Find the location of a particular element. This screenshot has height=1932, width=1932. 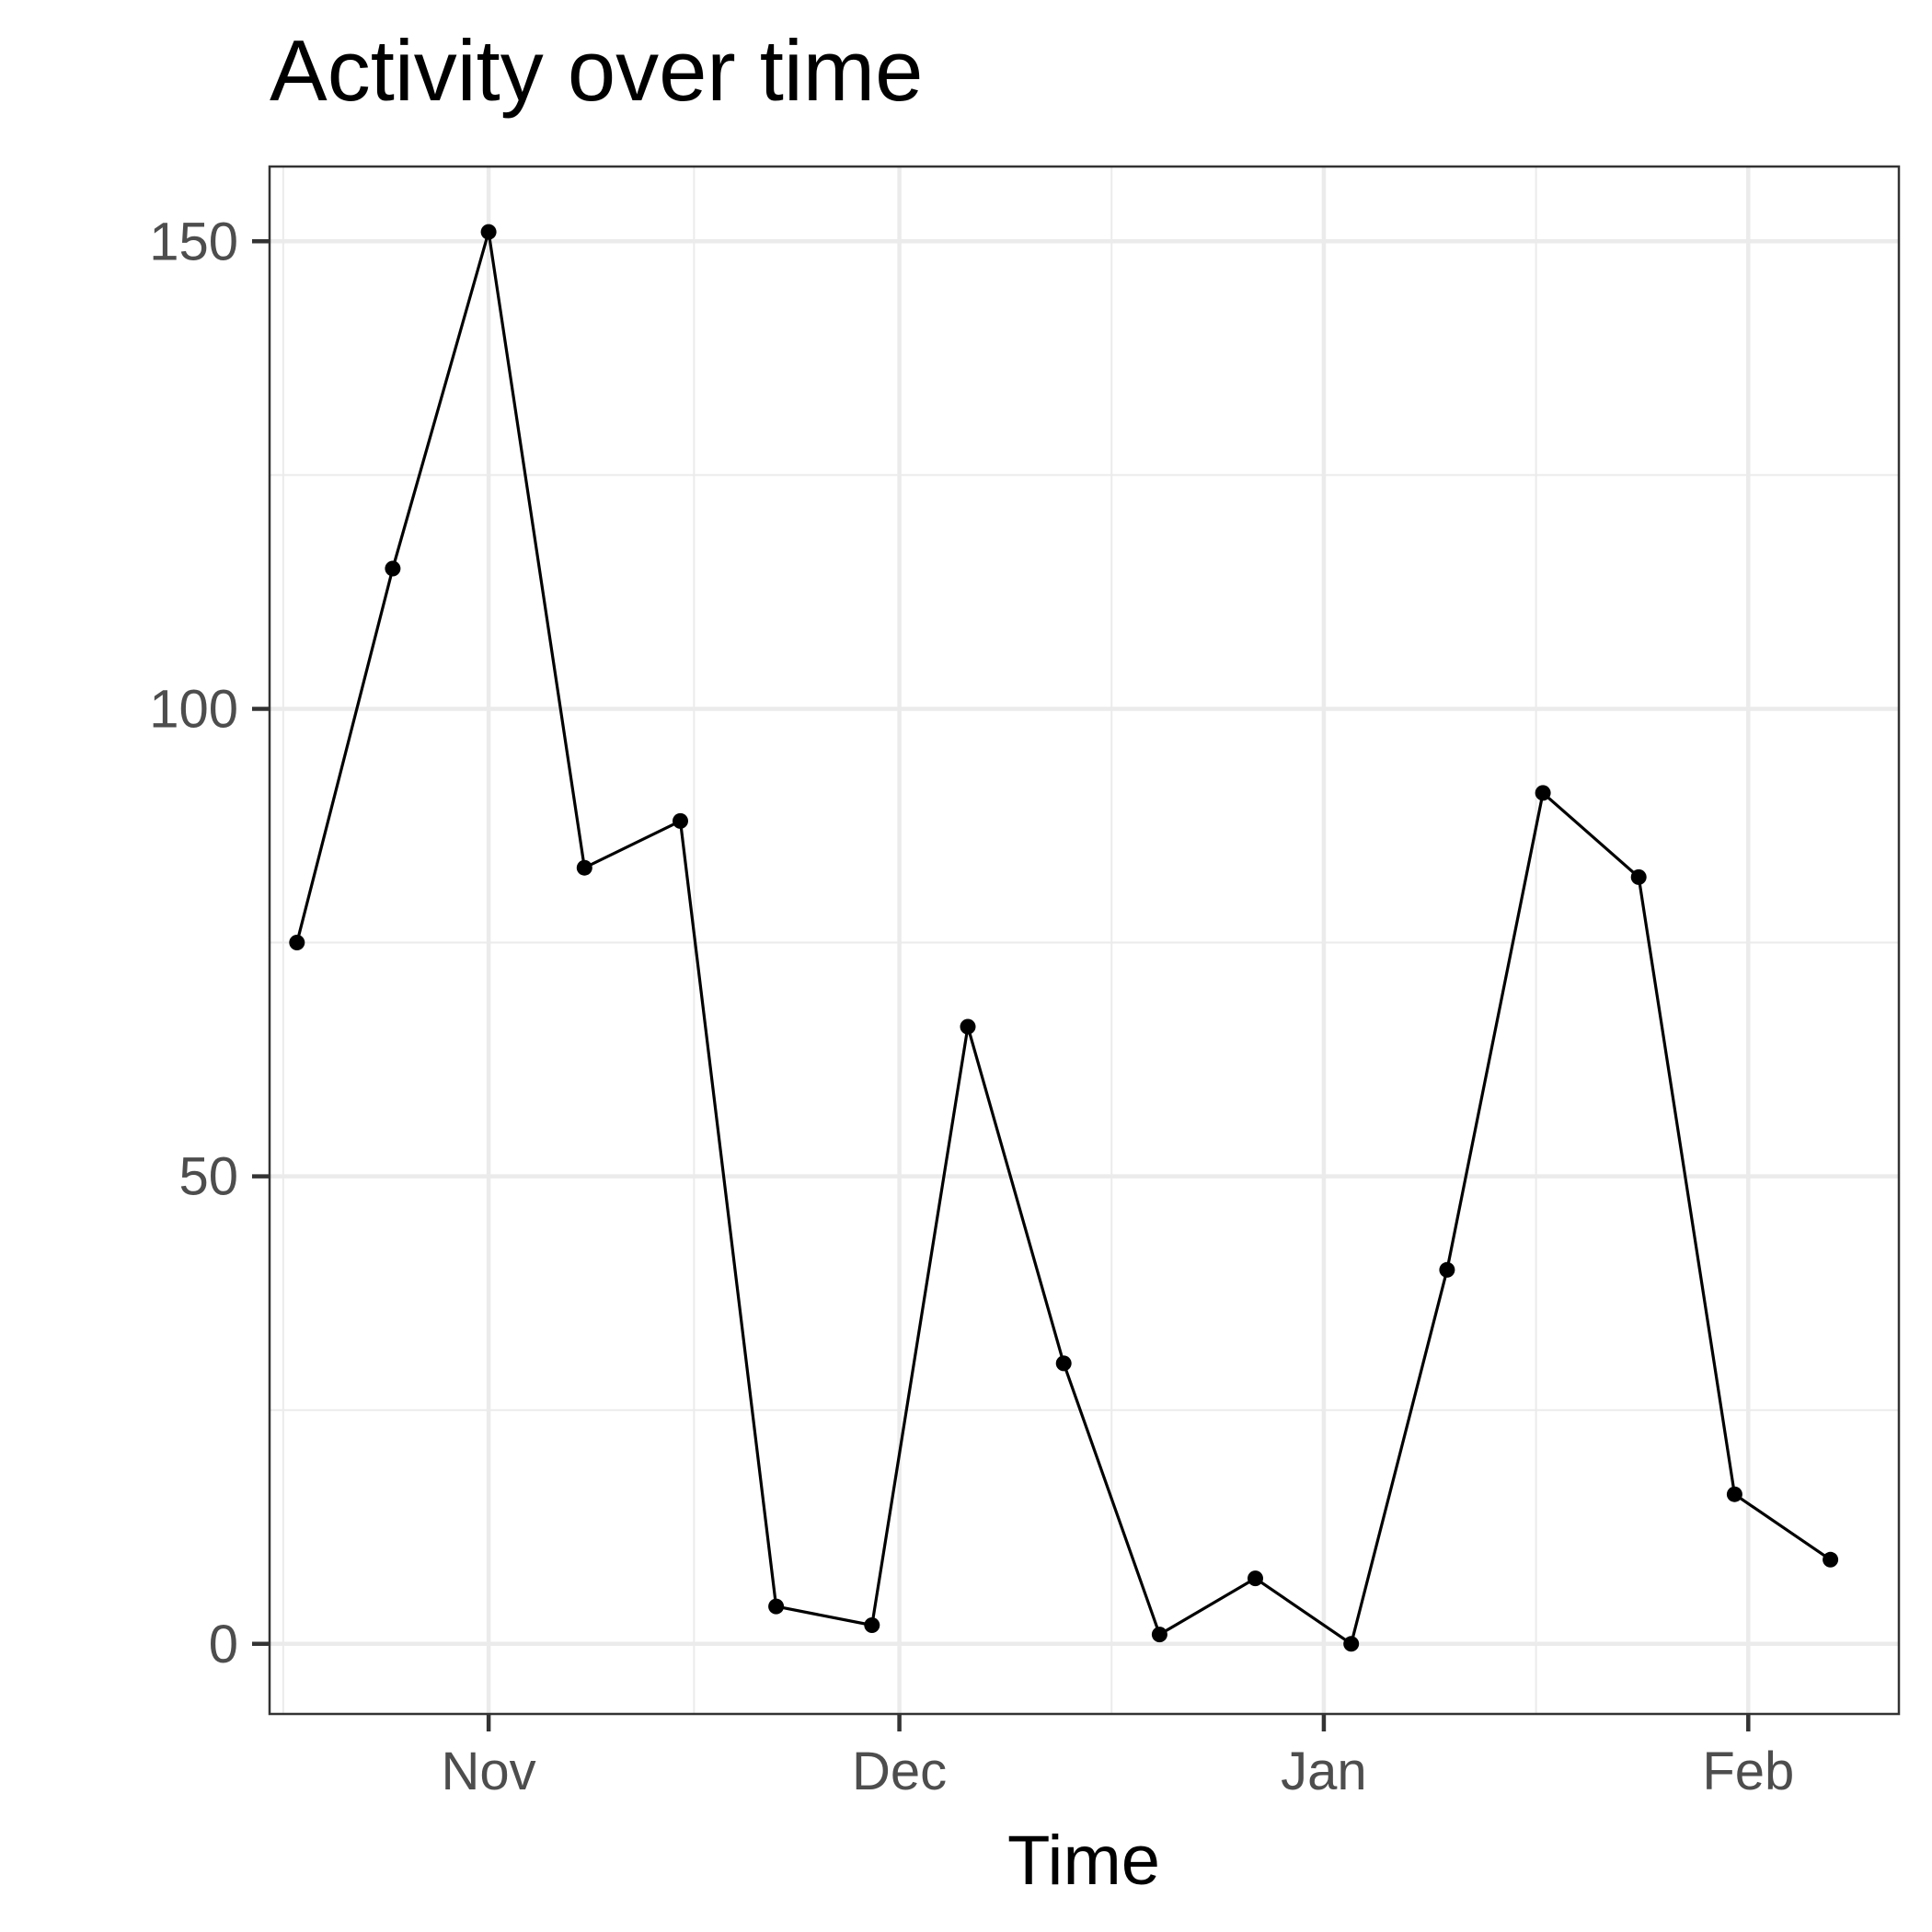

y-tick-label: 100 is located at coordinates (193, 709).